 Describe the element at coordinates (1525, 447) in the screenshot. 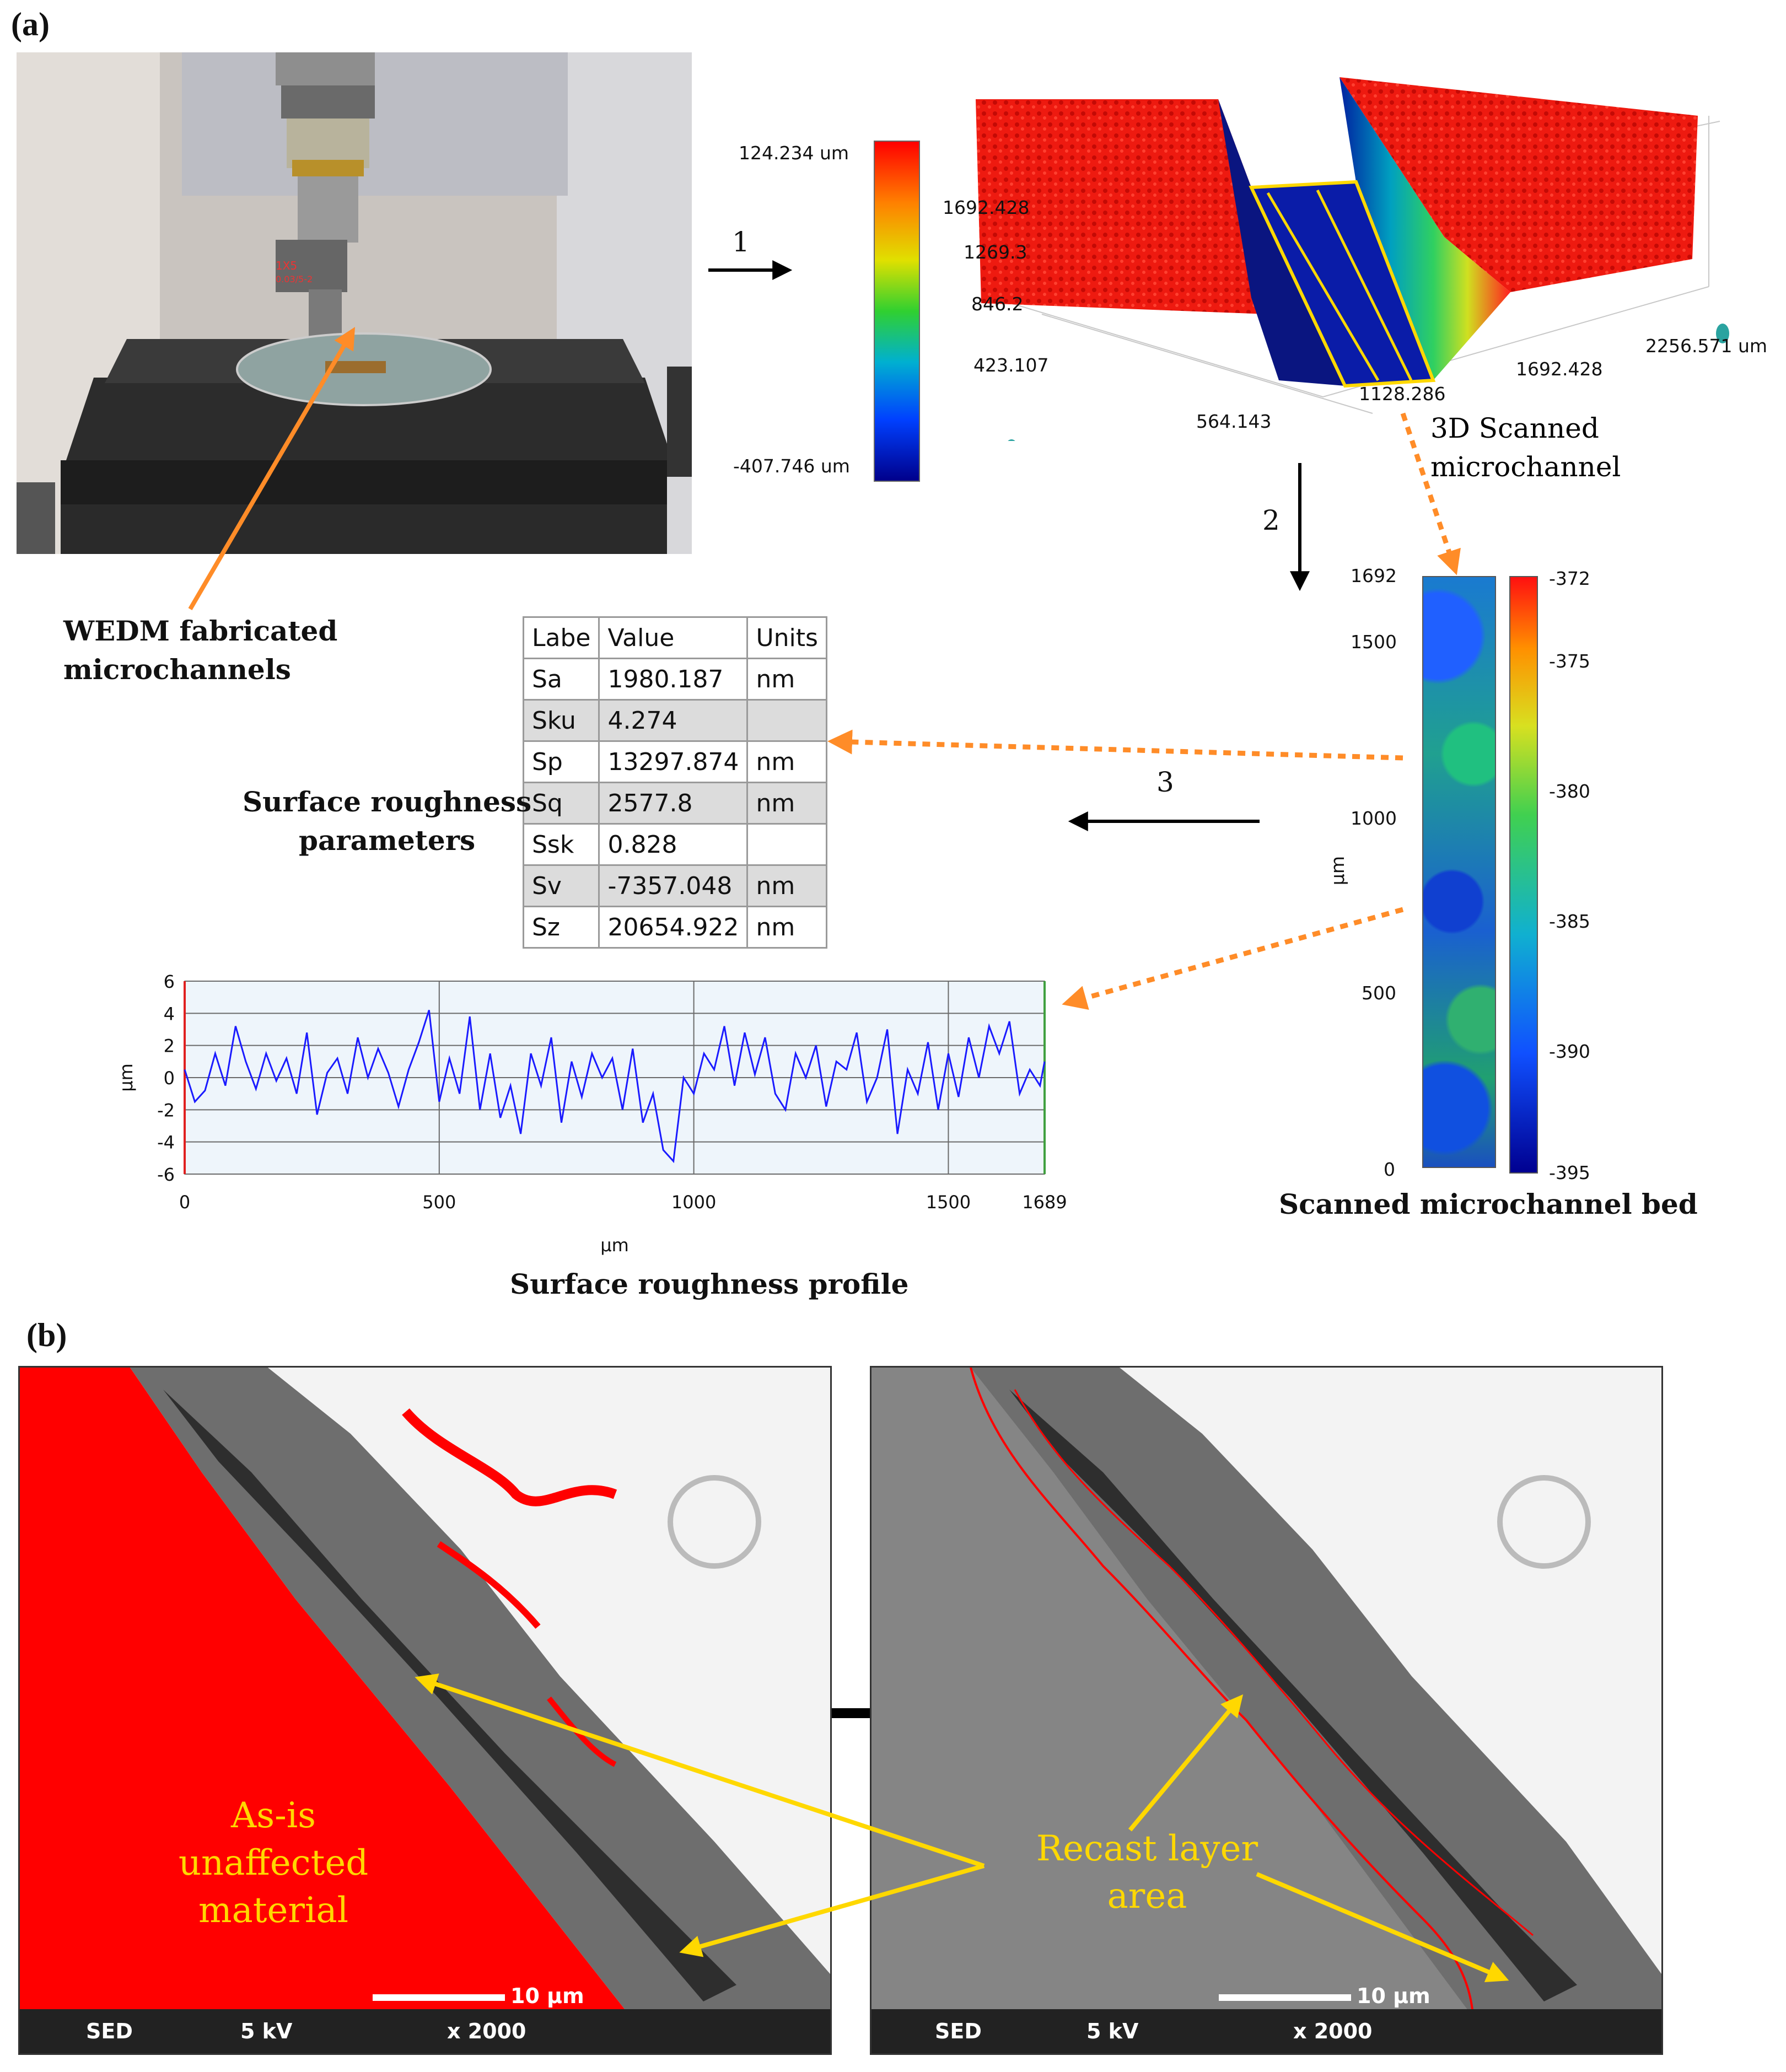

I see `scan-3d-caption: 3D Scanned microchannel` at that location.